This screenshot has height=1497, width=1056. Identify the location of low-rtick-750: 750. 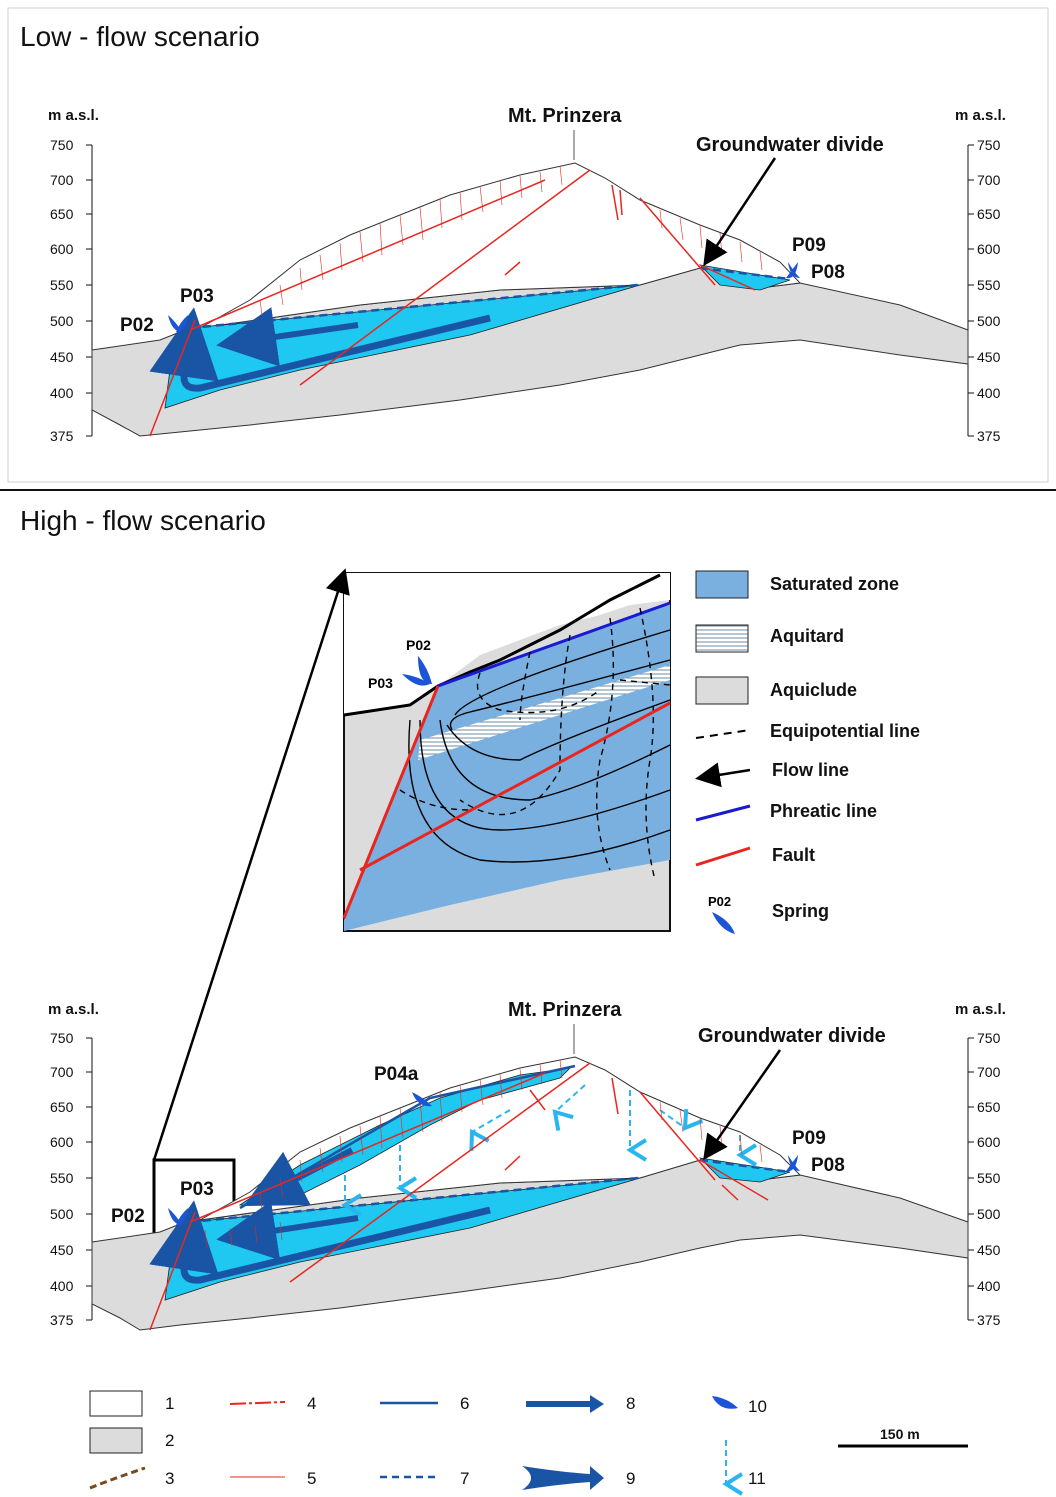
(989, 145).